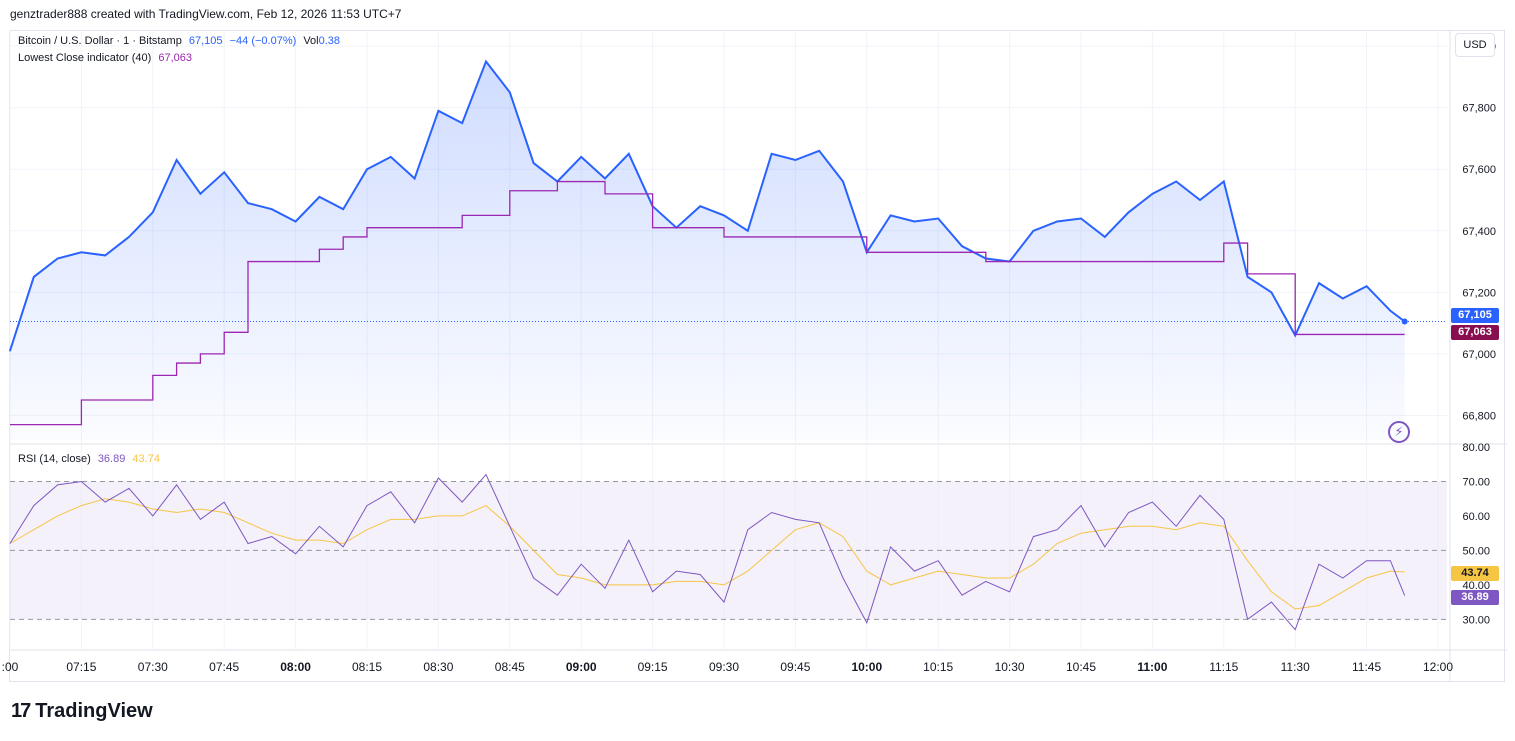 The width and height of the screenshot is (1515, 741). Describe the element at coordinates (1476, 517) in the screenshot. I see `rsi-tick-label: 60.00` at that location.